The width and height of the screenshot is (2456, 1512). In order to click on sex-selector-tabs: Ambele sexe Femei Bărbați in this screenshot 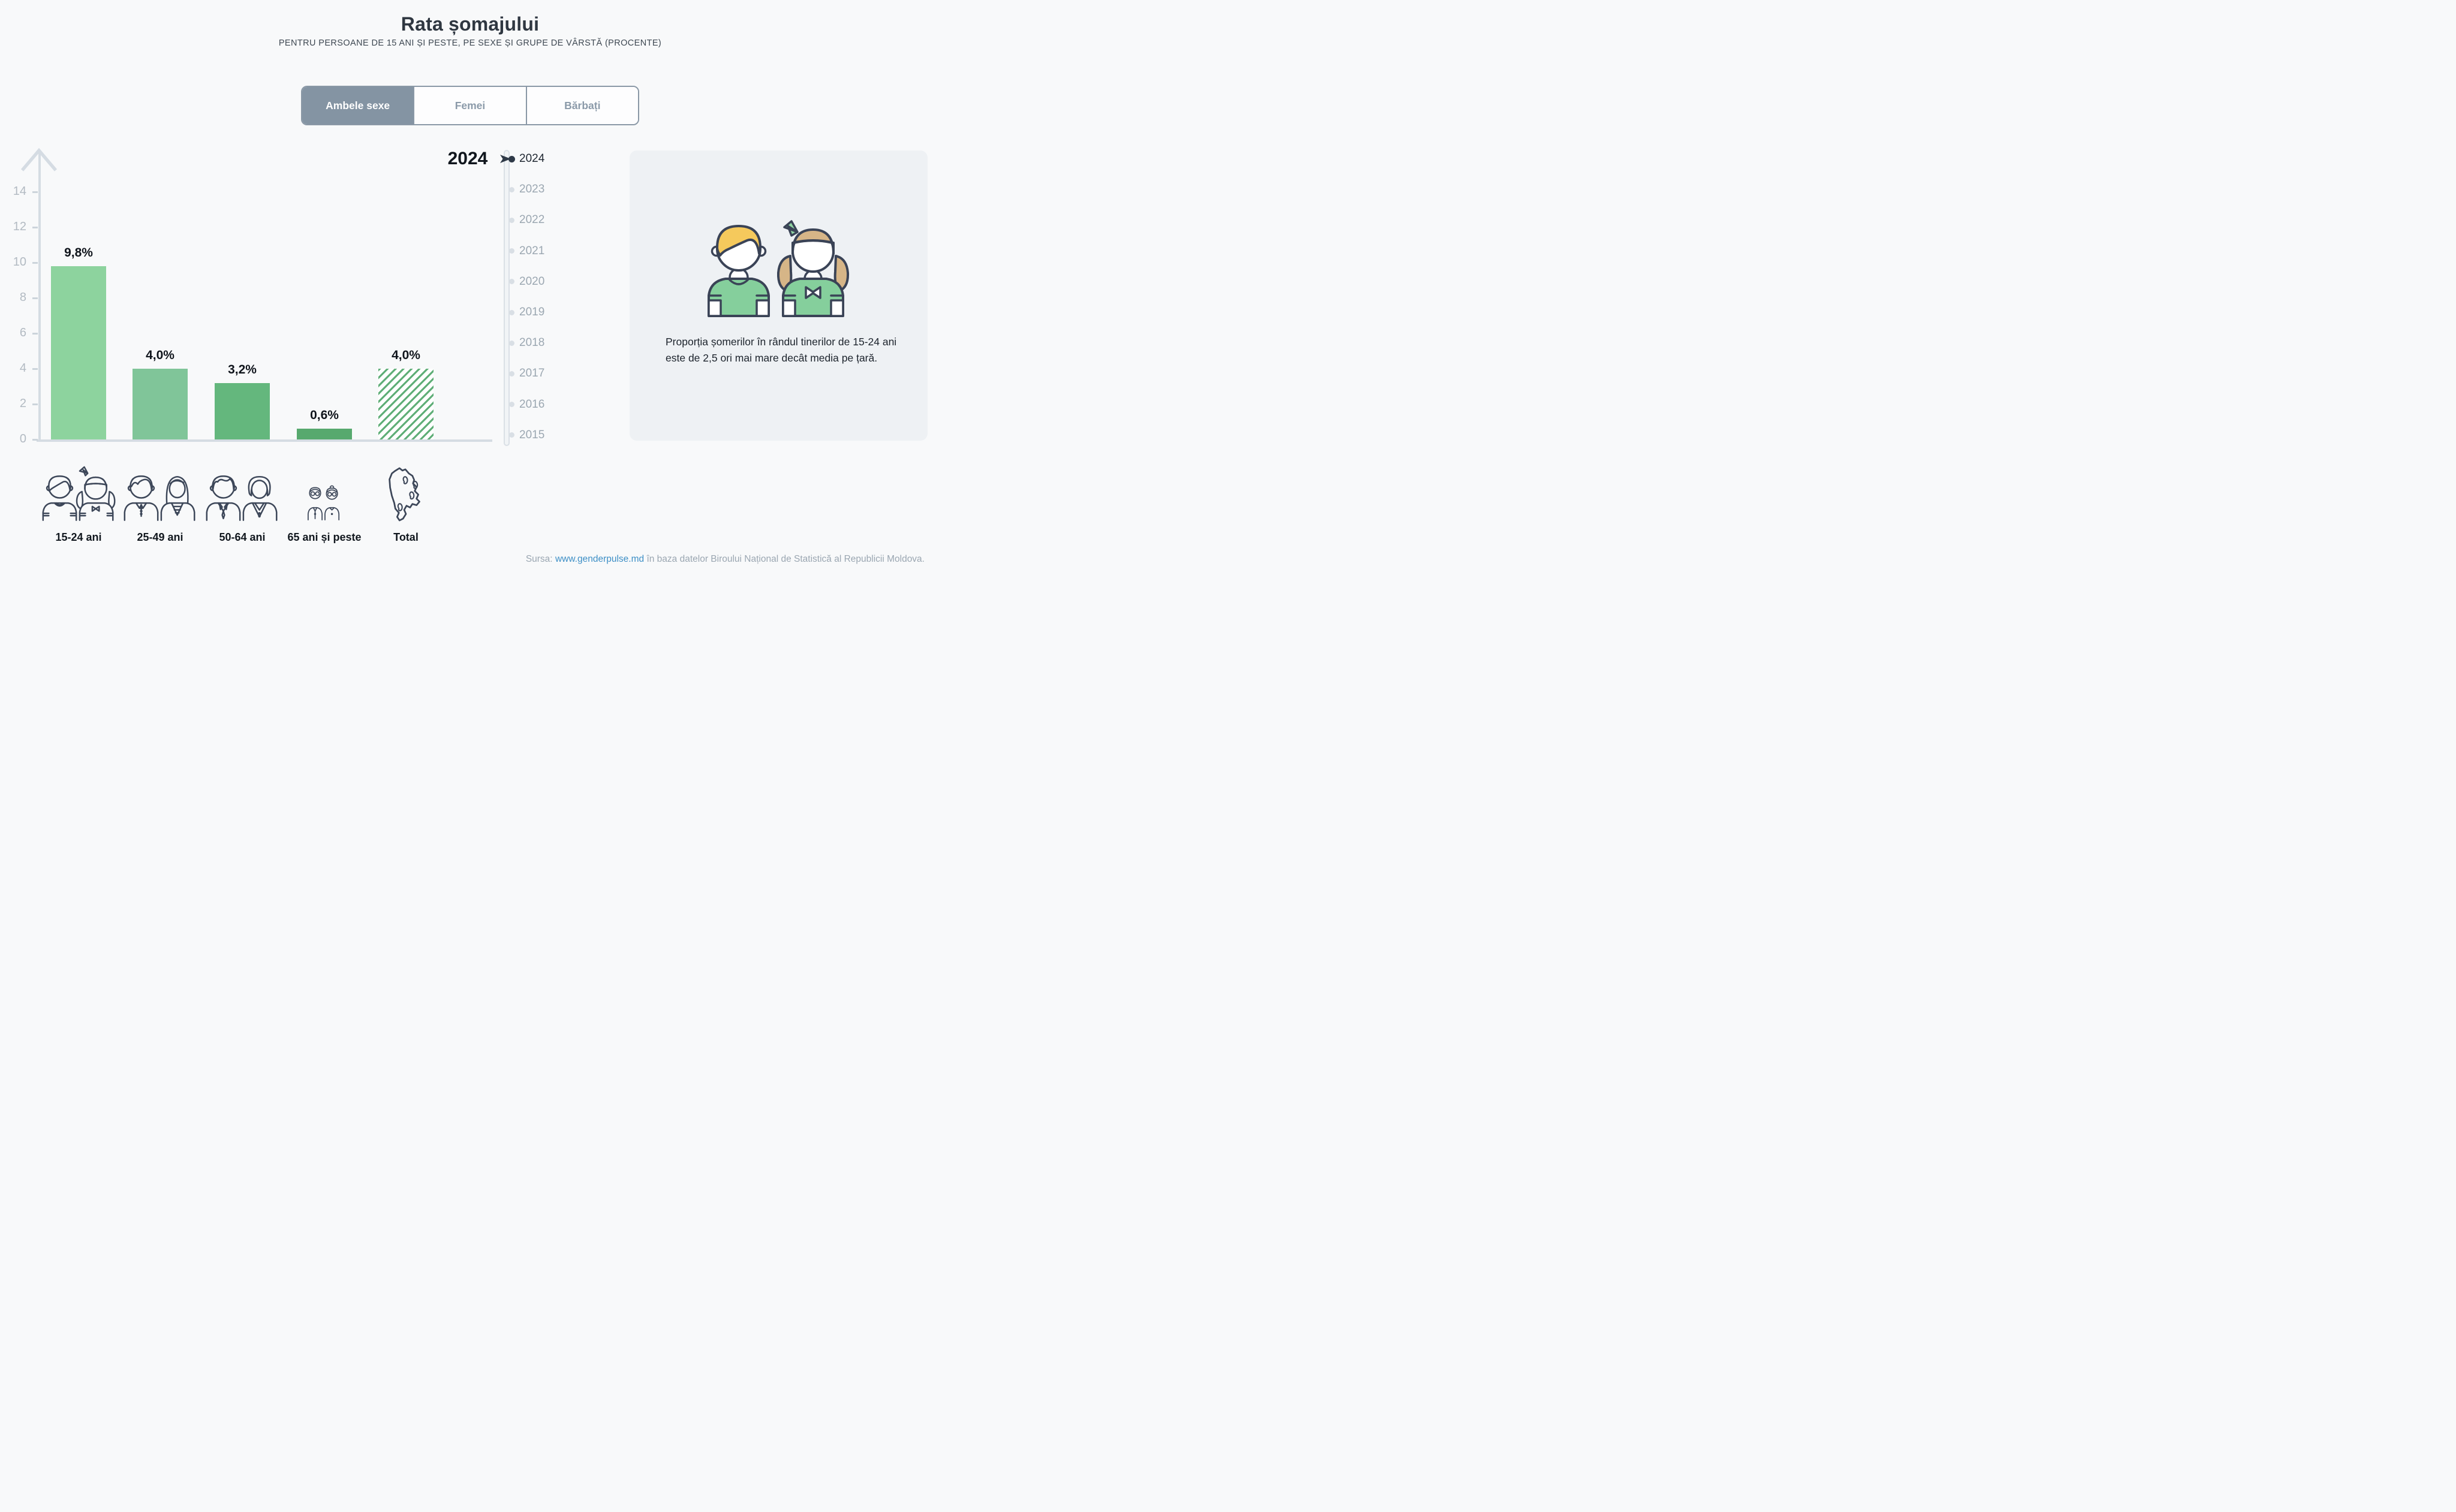, I will do `click(470, 105)`.